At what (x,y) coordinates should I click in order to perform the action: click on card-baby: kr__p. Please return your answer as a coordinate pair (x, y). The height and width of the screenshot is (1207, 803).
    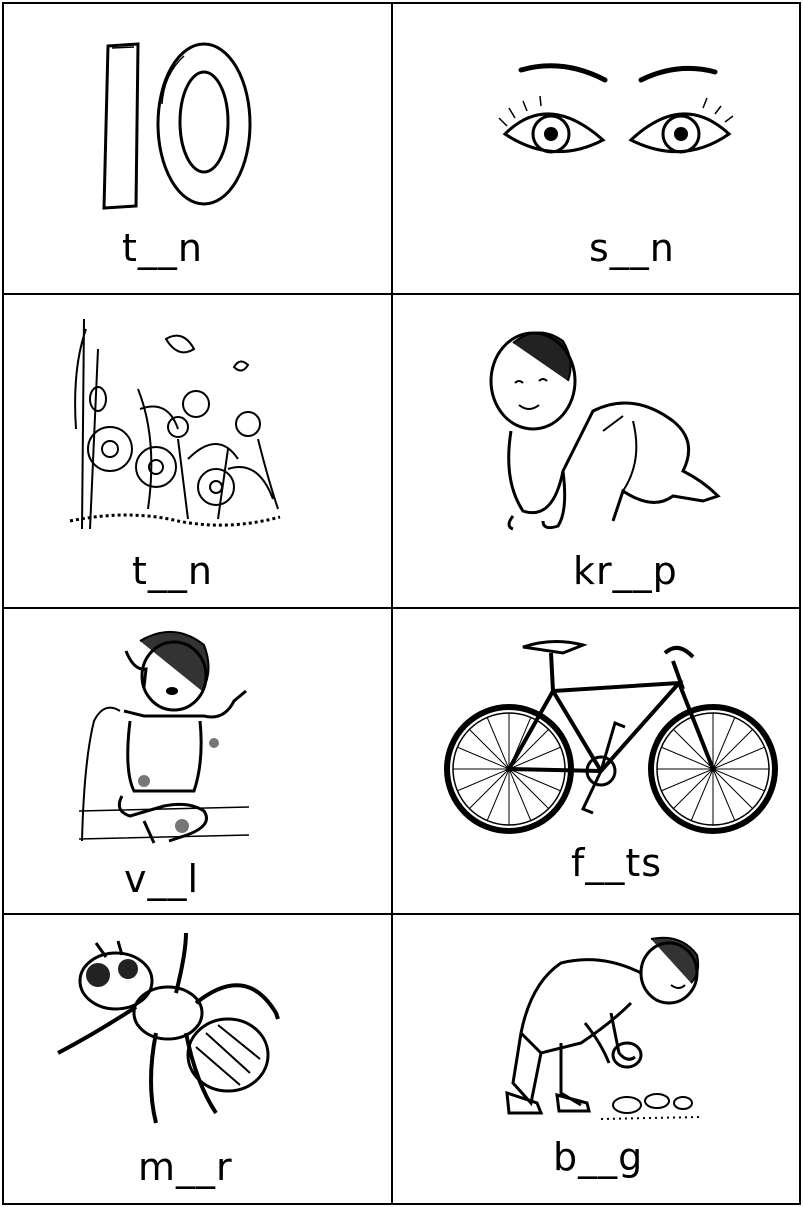
    Looking at the image, I should click on (596, 451).